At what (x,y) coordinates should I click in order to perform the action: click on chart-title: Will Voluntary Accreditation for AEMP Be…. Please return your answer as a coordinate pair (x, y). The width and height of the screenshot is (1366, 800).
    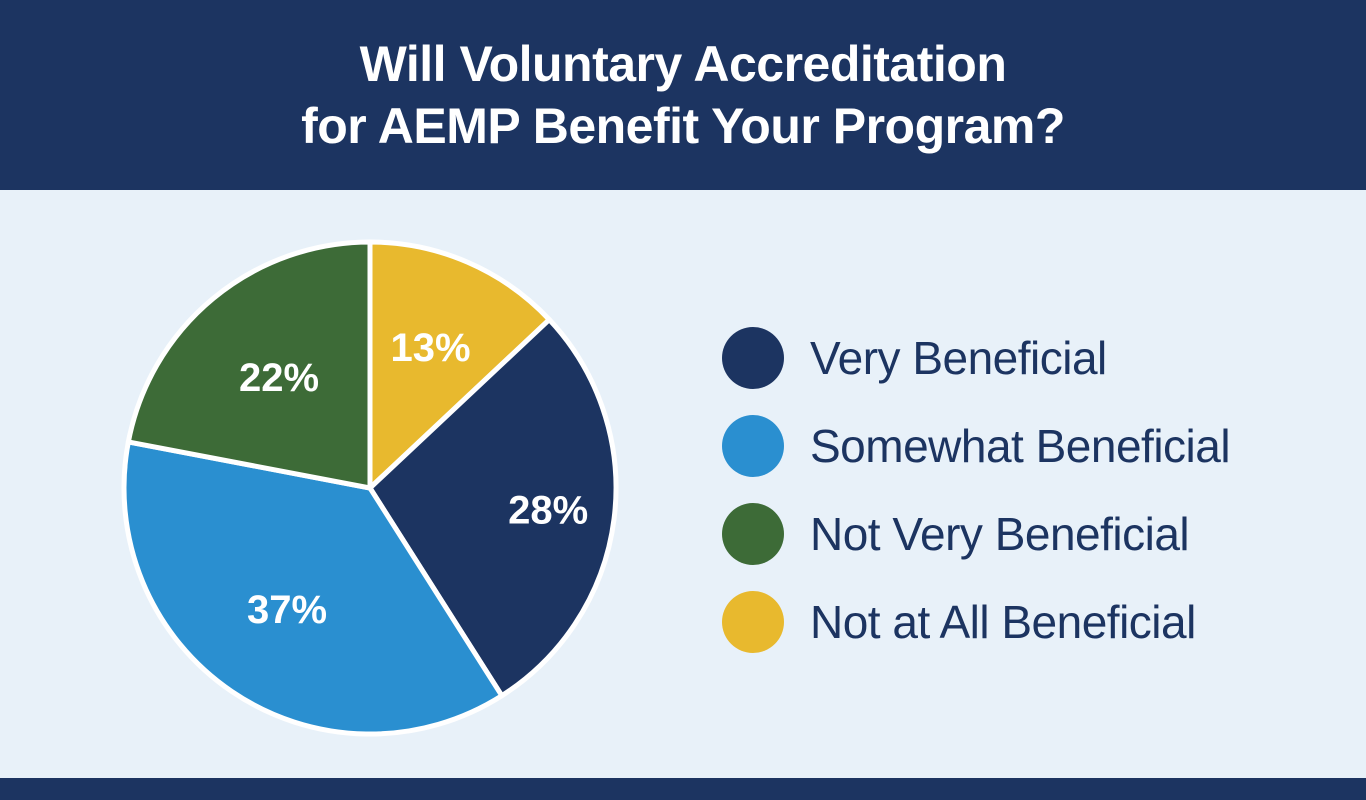
    Looking at the image, I should click on (683, 95).